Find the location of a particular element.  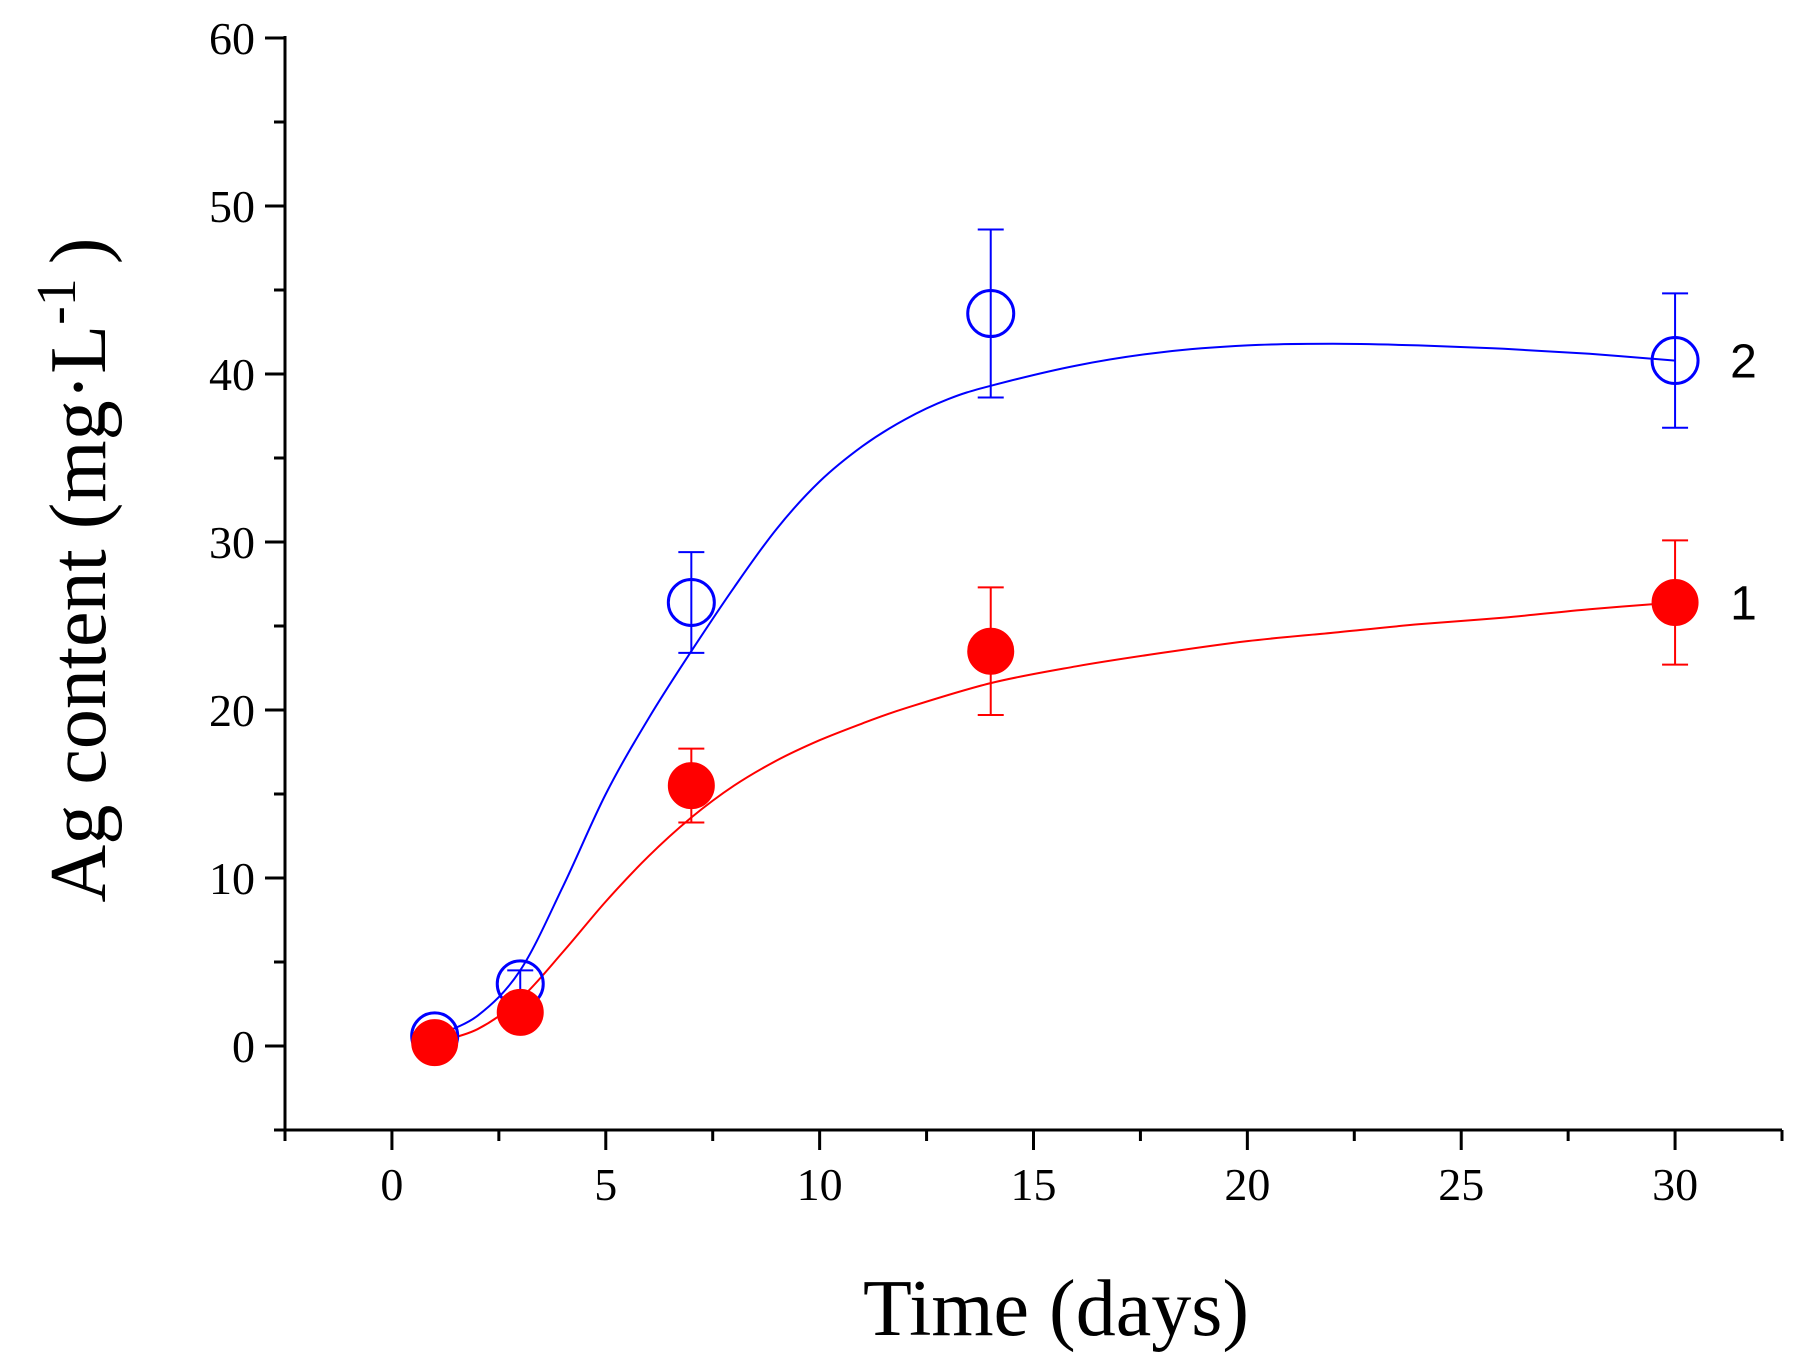

x-tick-label: 5 is located at coordinates (605, 1184).